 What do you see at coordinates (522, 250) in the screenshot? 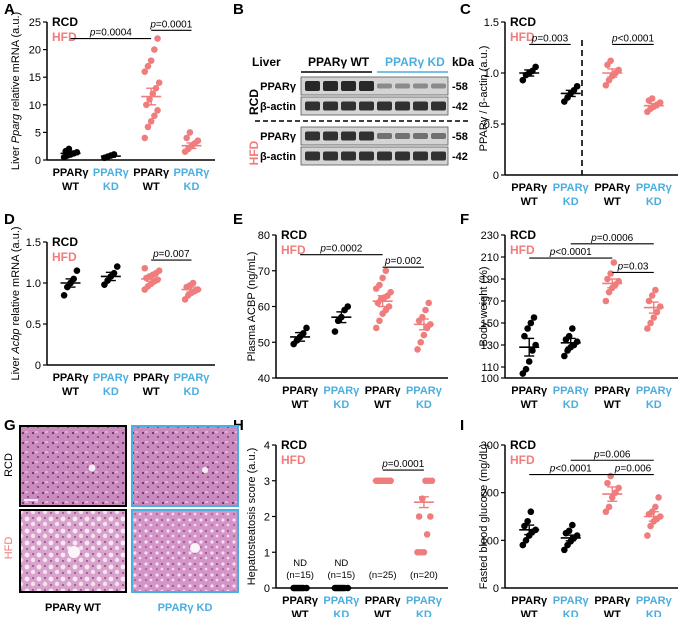
I see `legend-hfd-f: HFD` at bounding box center [522, 250].